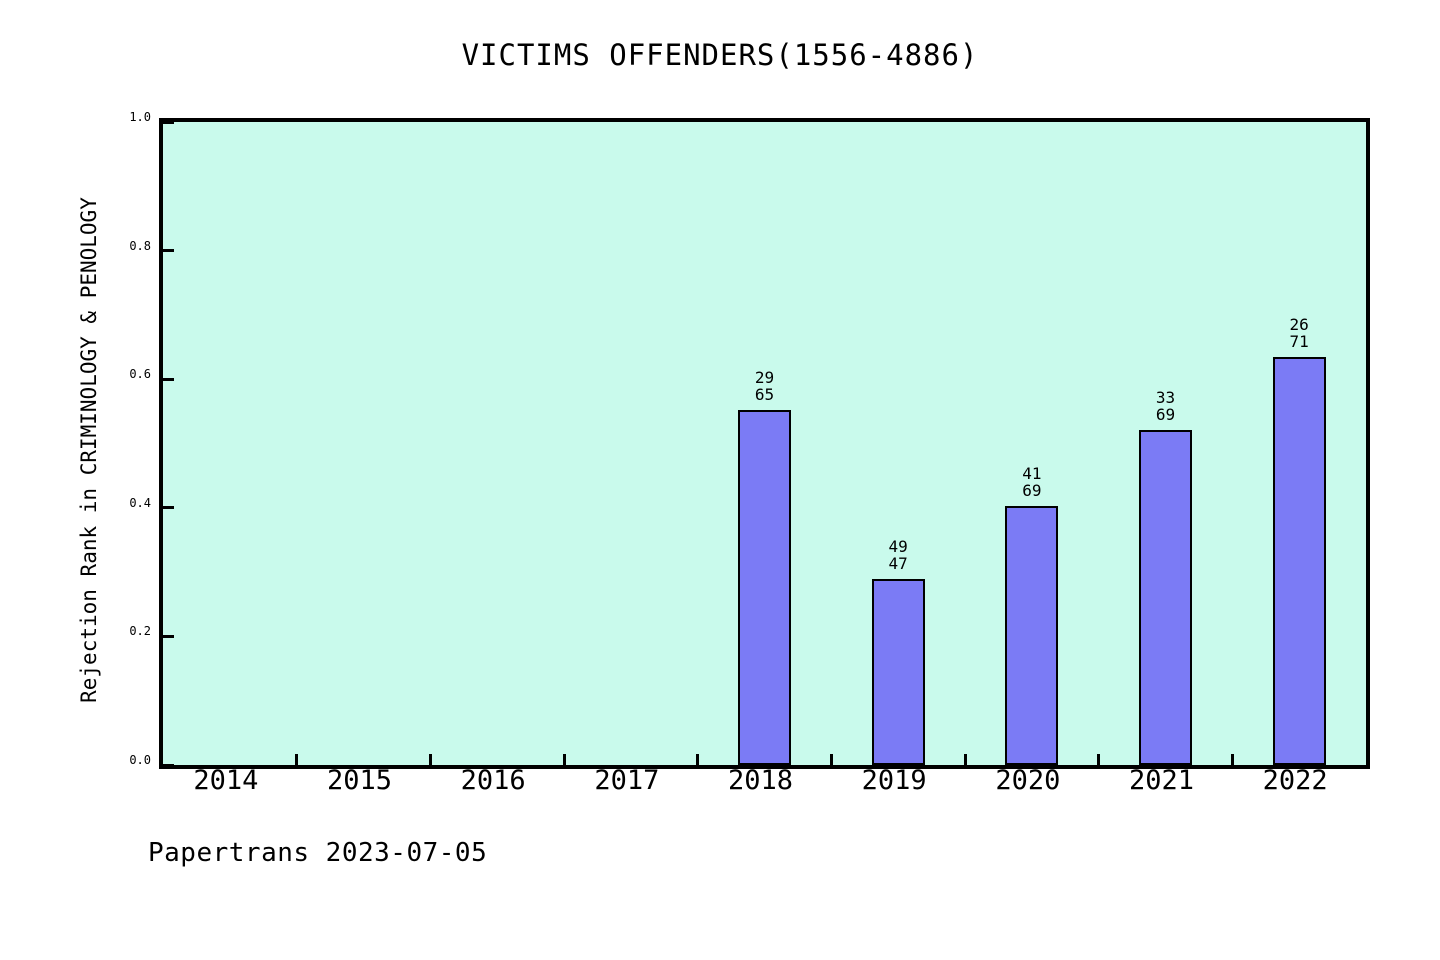 Image resolution: width=1440 pixels, height=960 pixels. I want to click on x-tick-label-2021: 2021, so click(1161, 780).